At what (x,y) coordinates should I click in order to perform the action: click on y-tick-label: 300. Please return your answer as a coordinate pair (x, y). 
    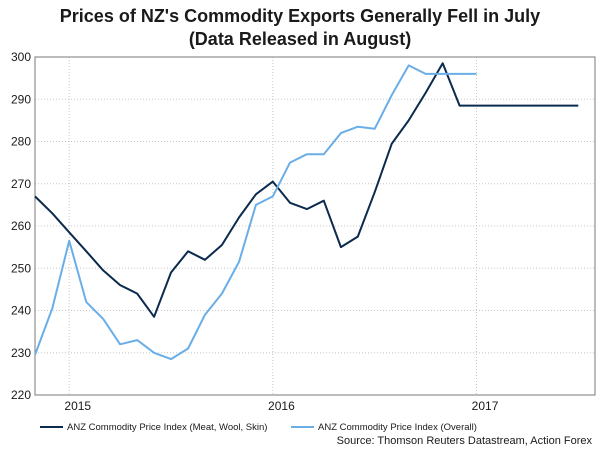
    Looking at the image, I should click on (21, 57).